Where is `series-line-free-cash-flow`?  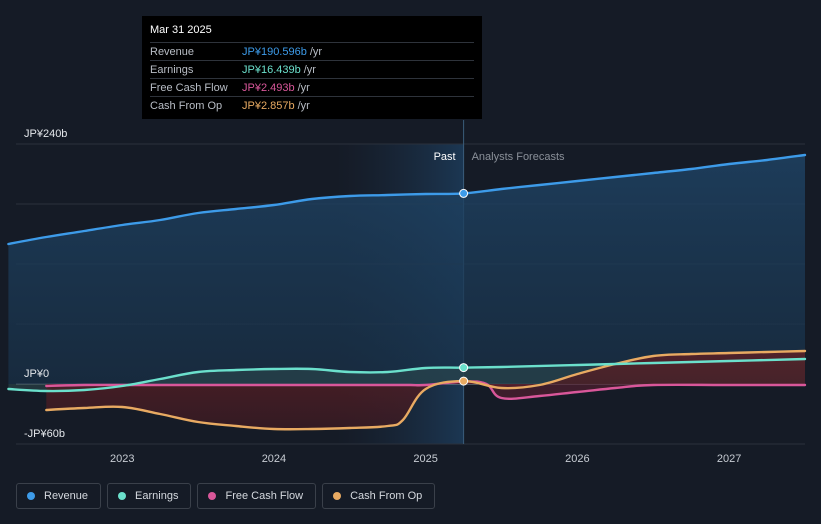 series-line-free-cash-flow is located at coordinates (426, 390).